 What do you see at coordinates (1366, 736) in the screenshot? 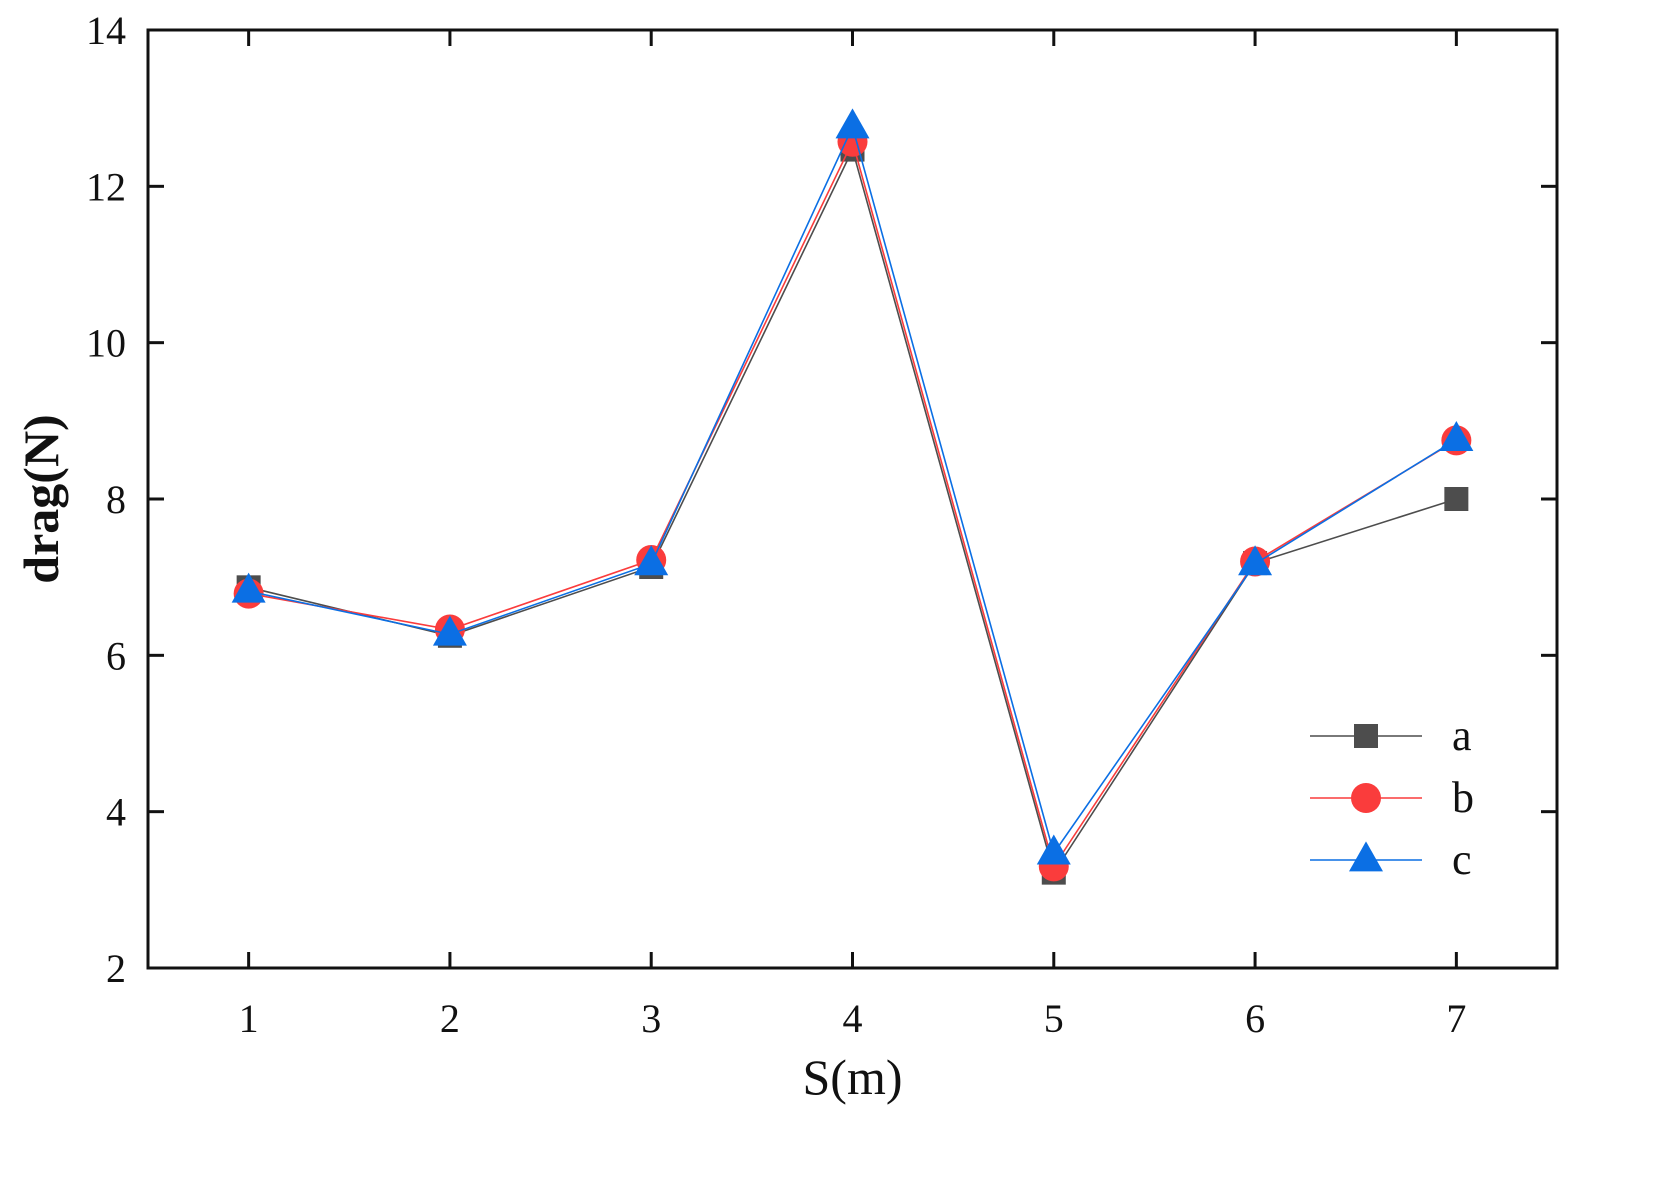
I see `legend-marker-a` at bounding box center [1366, 736].